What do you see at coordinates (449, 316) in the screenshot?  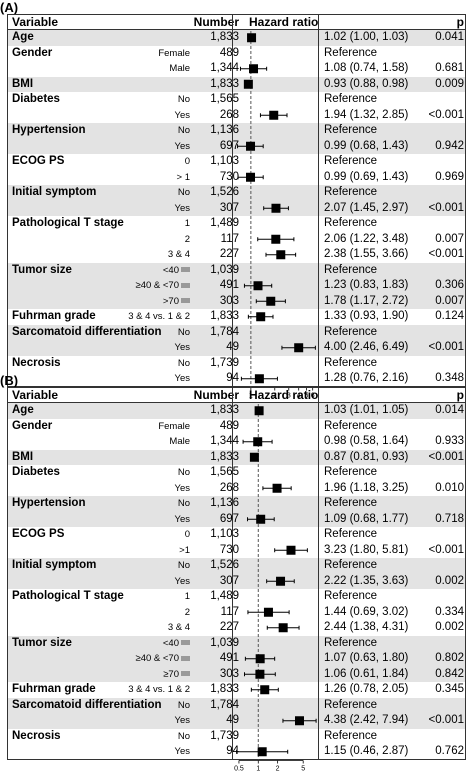 I see `p-value: 0.124` at bounding box center [449, 316].